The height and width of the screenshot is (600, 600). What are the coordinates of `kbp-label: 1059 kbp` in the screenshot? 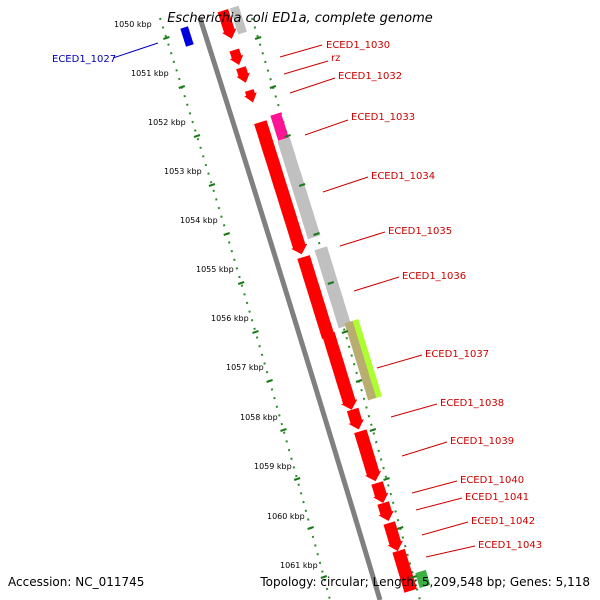 It's located at (273, 466).